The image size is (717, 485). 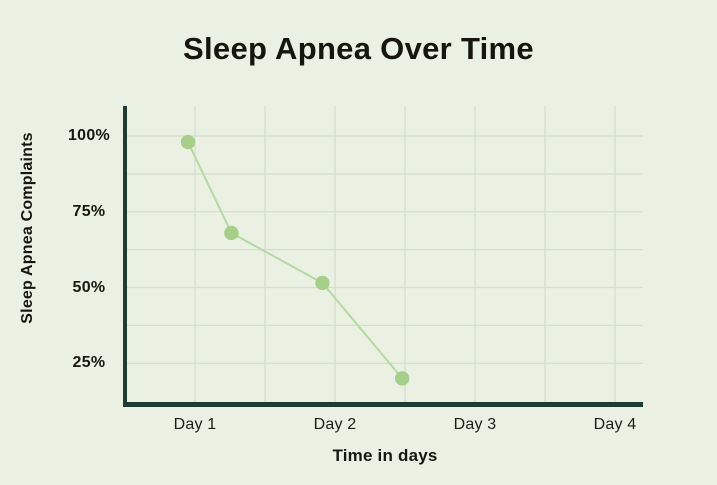 What do you see at coordinates (385, 455) in the screenshot?
I see `x-axis-title: Time in days` at bounding box center [385, 455].